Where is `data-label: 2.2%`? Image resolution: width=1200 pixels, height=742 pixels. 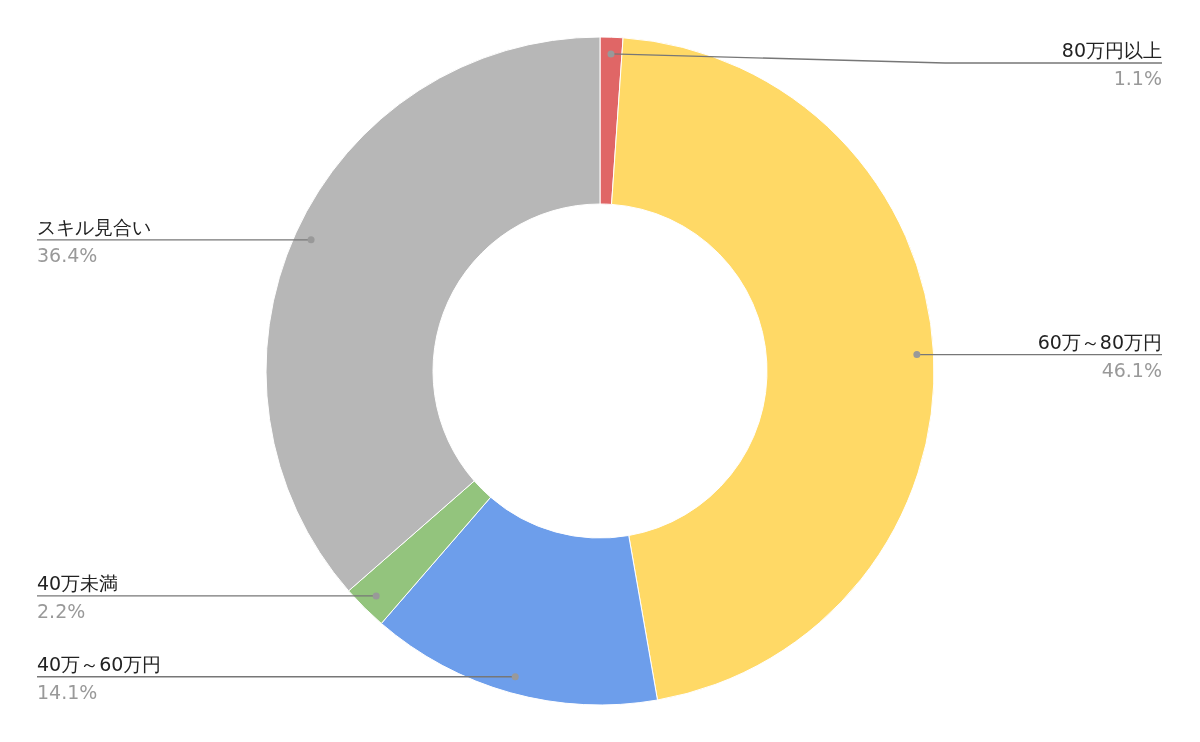 data-label: 2.2% is located at coordinates (61, 610).